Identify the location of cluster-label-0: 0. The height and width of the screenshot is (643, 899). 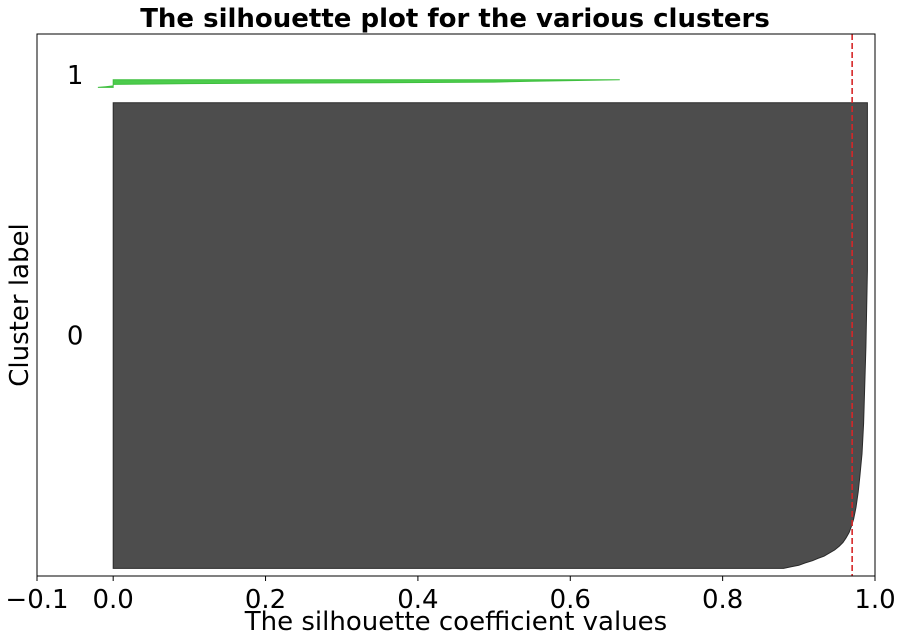
(75, 337).